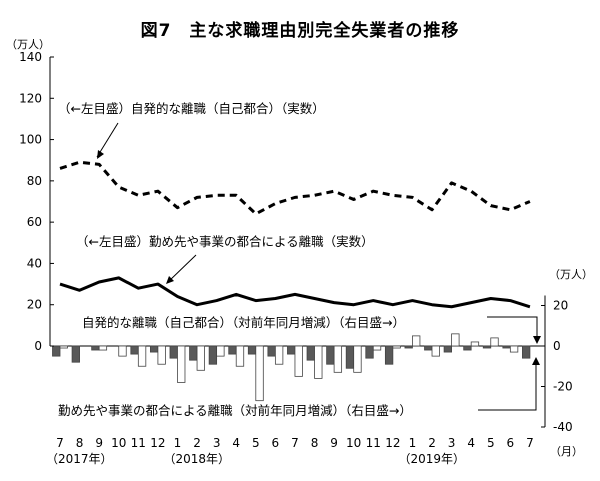 The height and width of the screenshot is (481, 600). Describe the element at coordinates (571, 274) in the screenshot. I see `right-axis-unit: （万人）` at that location.